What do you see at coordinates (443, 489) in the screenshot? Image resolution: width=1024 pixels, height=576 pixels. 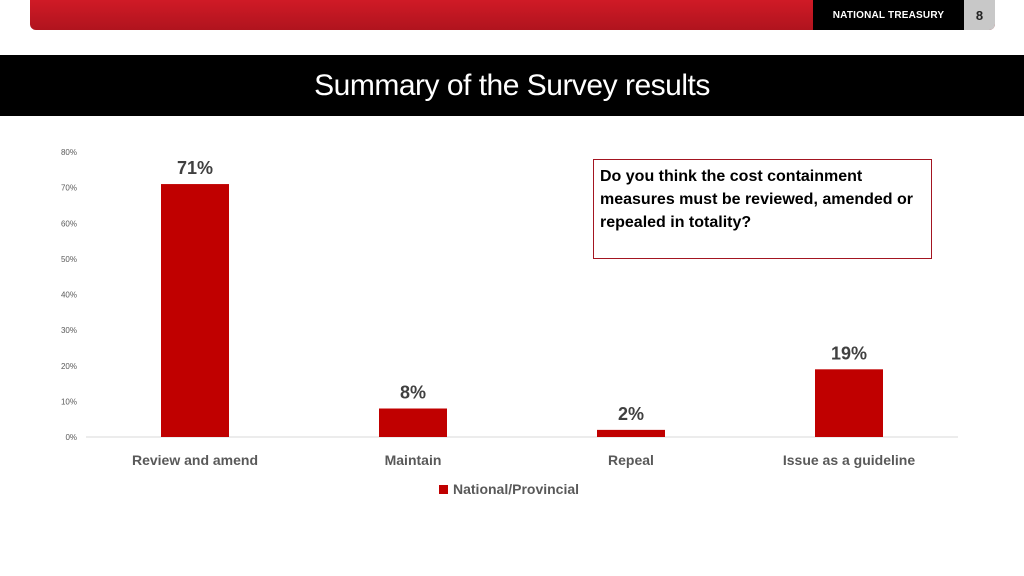 I see `legend-swatch` at bounding box center [443, 489].